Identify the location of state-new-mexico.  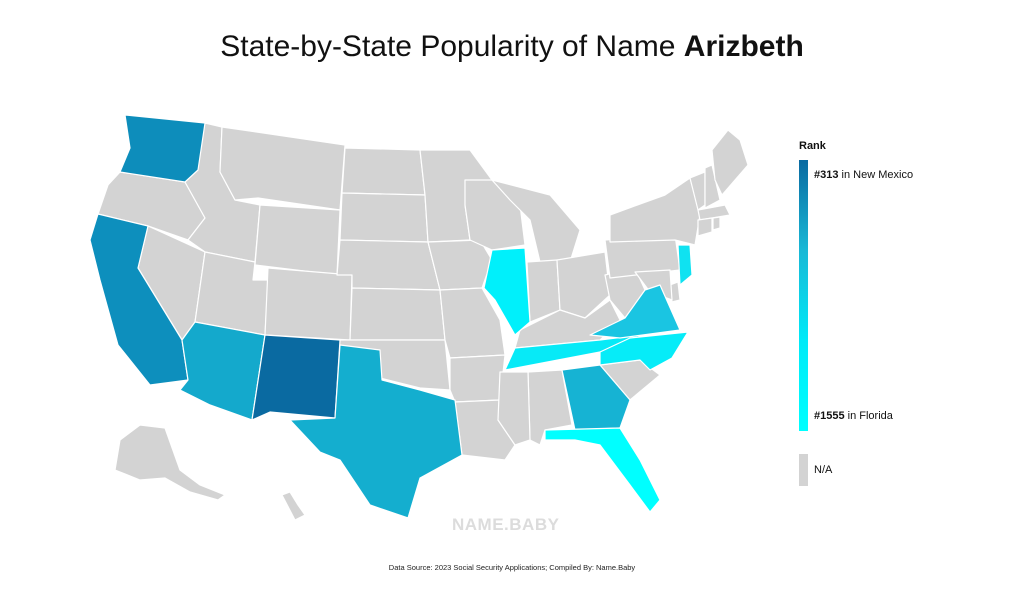
(296, 377).